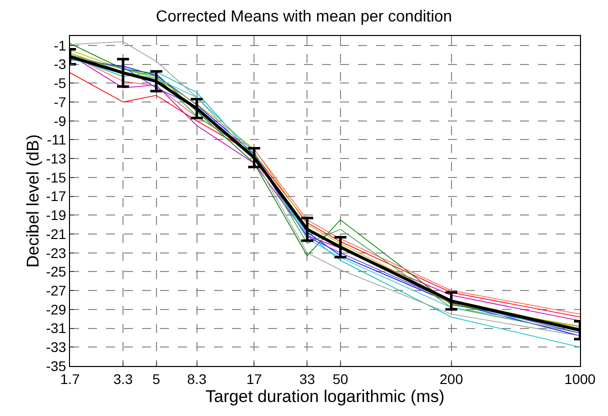  I want to click on y-tick-label: -31, so click(56, 328).